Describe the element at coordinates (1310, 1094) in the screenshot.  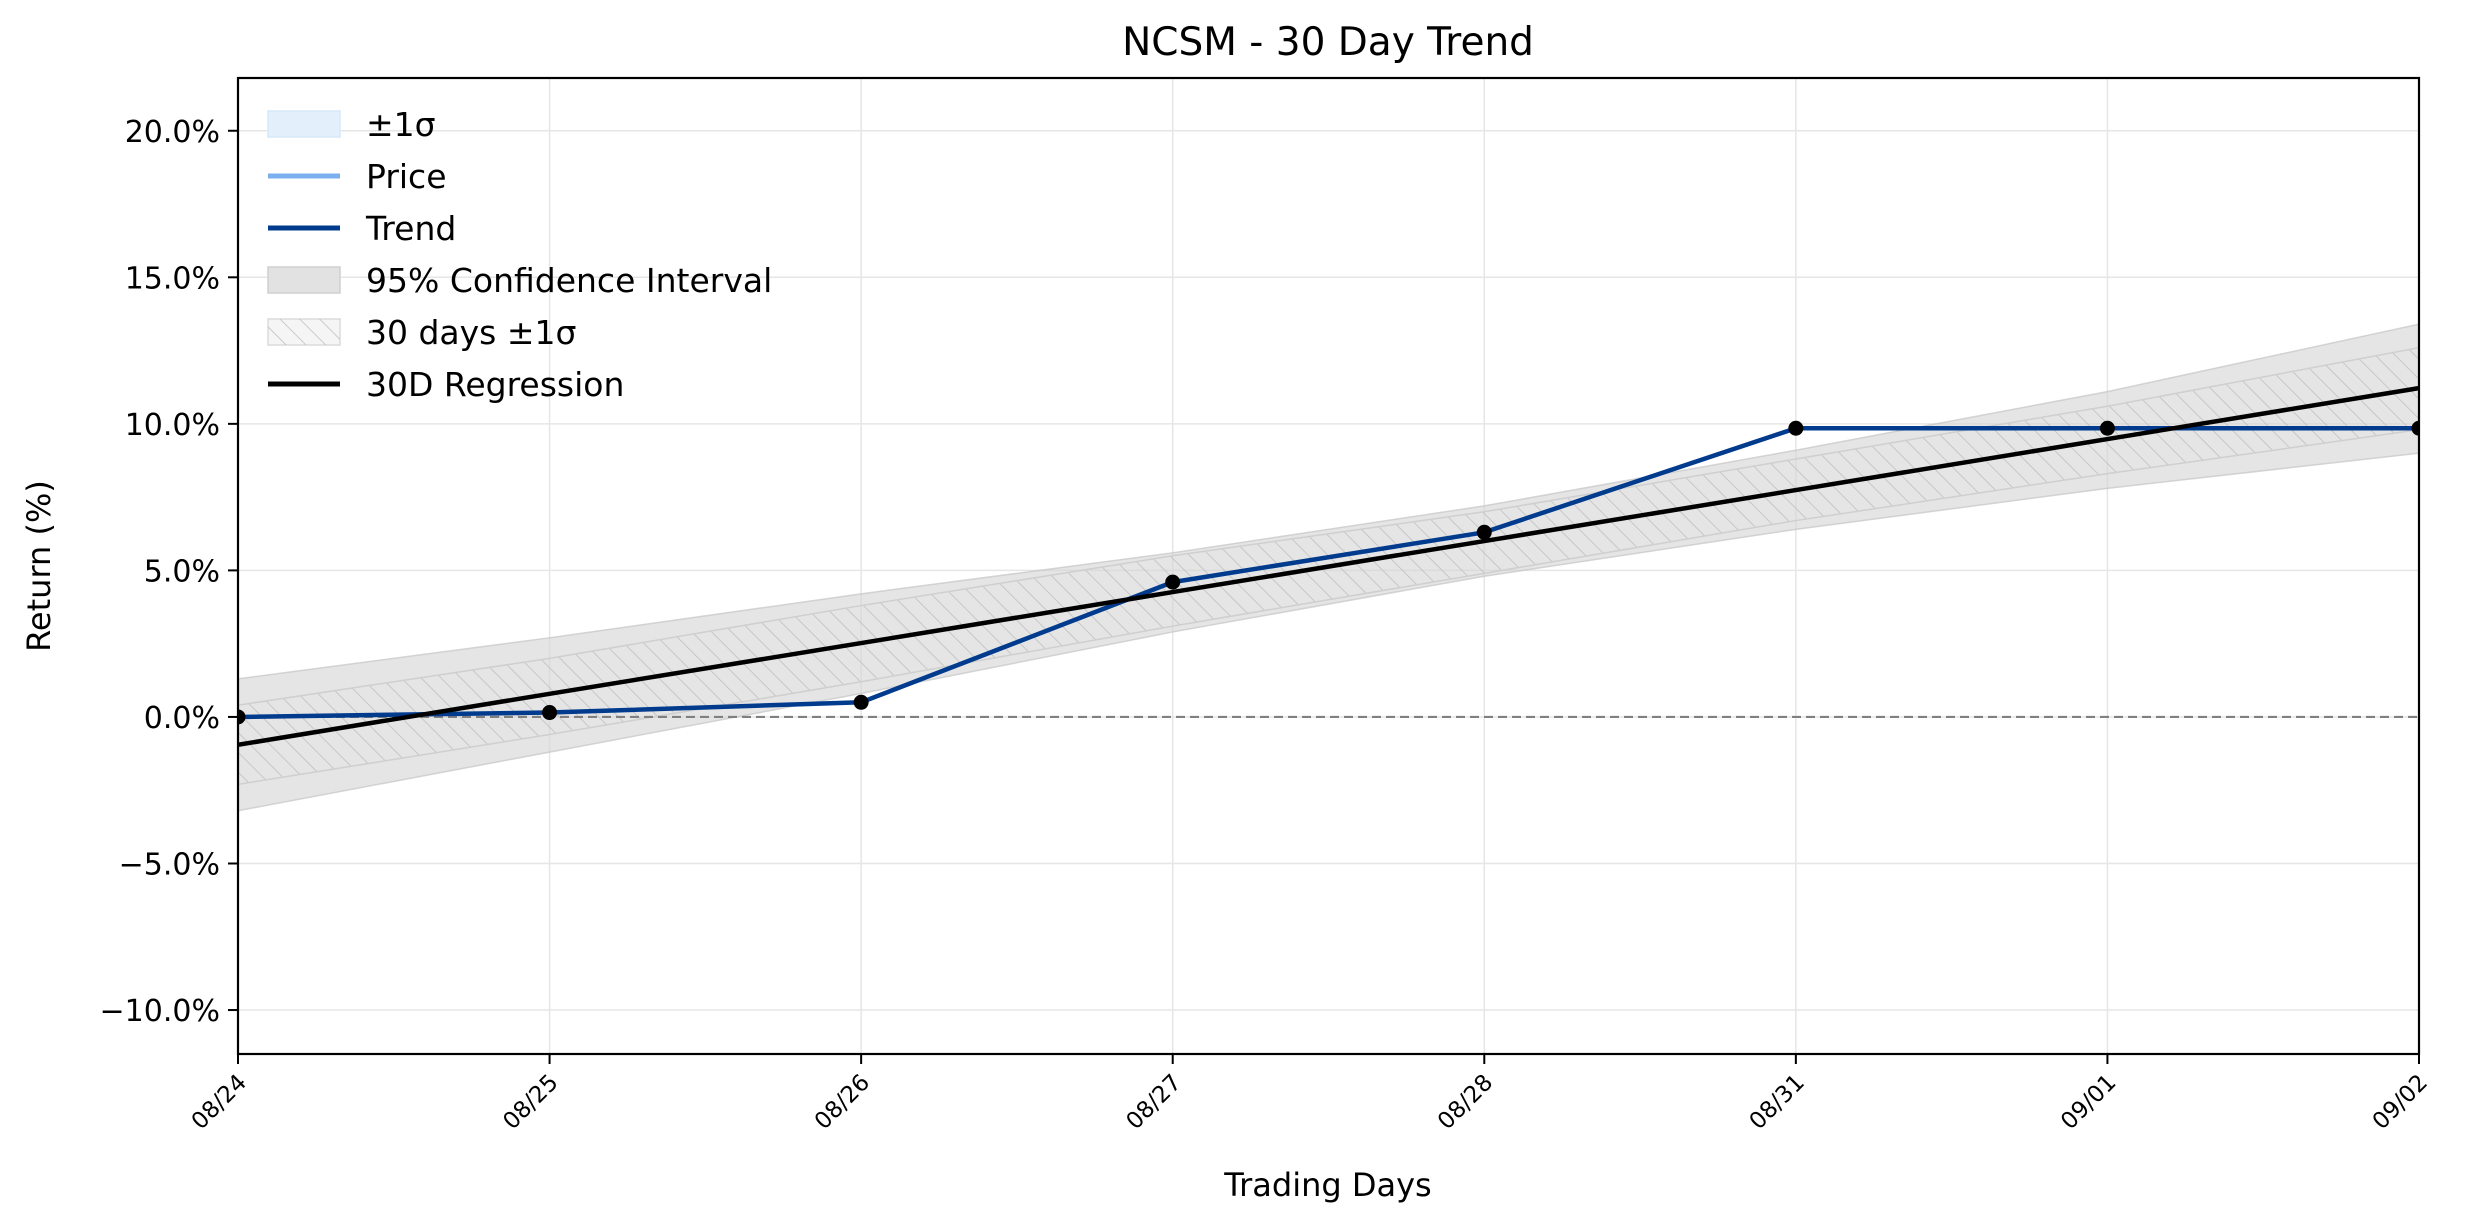
I see `x-axis: 08/24 08/25 08/26 08/27 08/28 08/31 09/01 09/02` at that location.